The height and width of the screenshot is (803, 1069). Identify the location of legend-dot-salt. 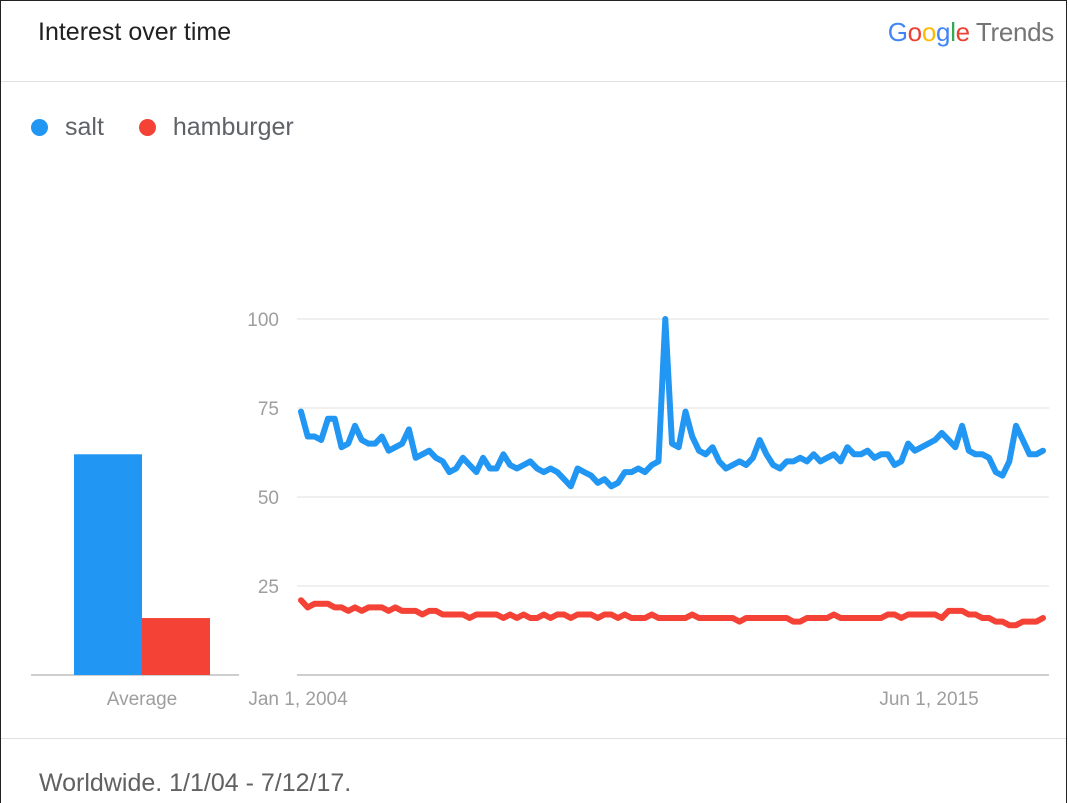
(39, 127).